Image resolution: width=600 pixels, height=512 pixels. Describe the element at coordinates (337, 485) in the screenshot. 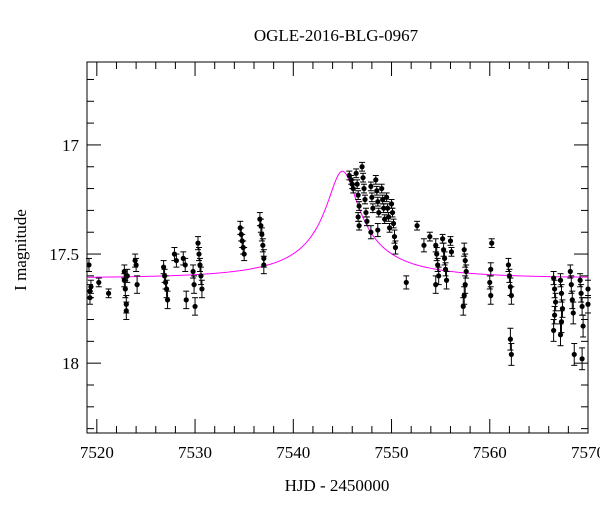

I see `x-axis-label: HJD - 2450000` at that location.